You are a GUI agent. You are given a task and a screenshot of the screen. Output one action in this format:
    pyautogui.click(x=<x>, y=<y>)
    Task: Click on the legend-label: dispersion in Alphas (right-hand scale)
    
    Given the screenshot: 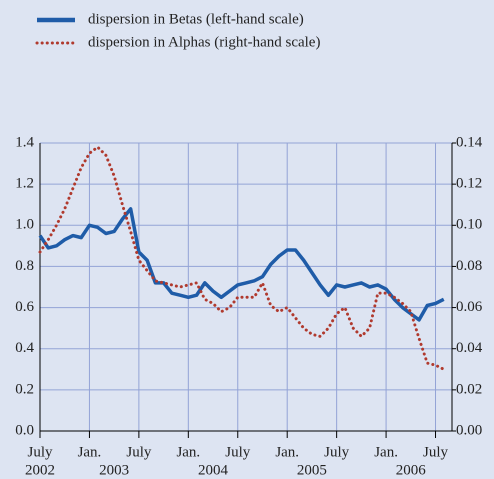 What is the action you would take?
    pyautogui.click(x=204, y=42)
    